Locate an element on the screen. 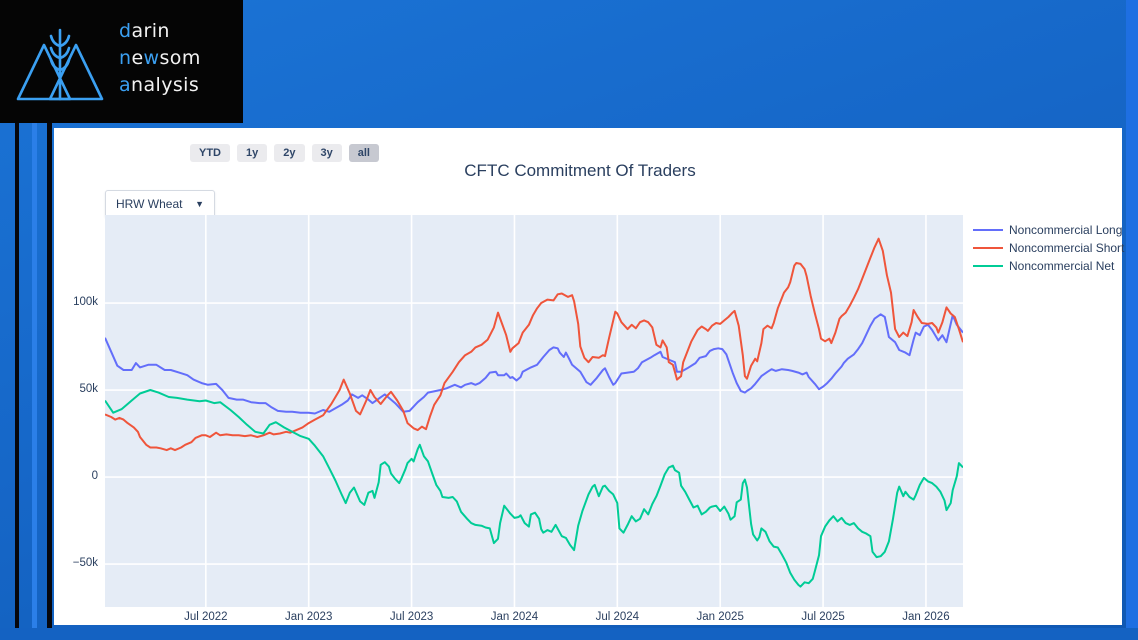 Image resolution: width=1138 pixels, height=640 pixels. y-tick-label: 50k is located at coordinates (88, 389).